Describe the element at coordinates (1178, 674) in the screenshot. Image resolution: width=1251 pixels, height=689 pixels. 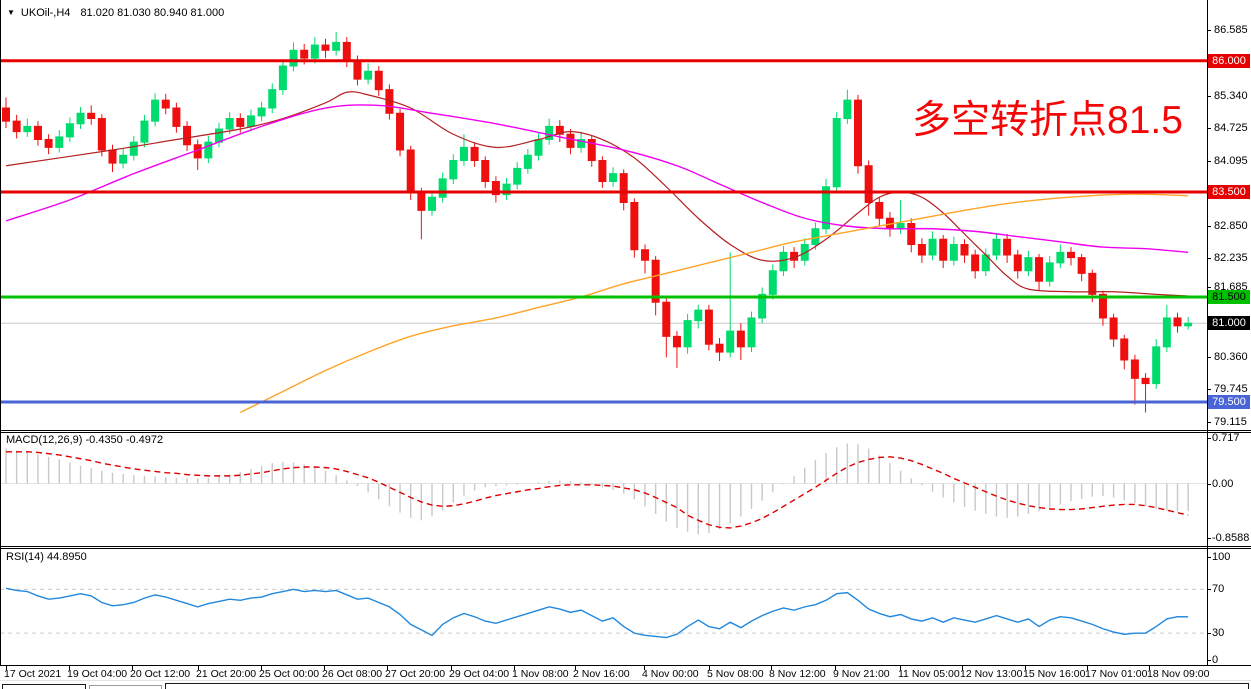
I see `time-axis-label: 18 Nov 09:00` at that location.